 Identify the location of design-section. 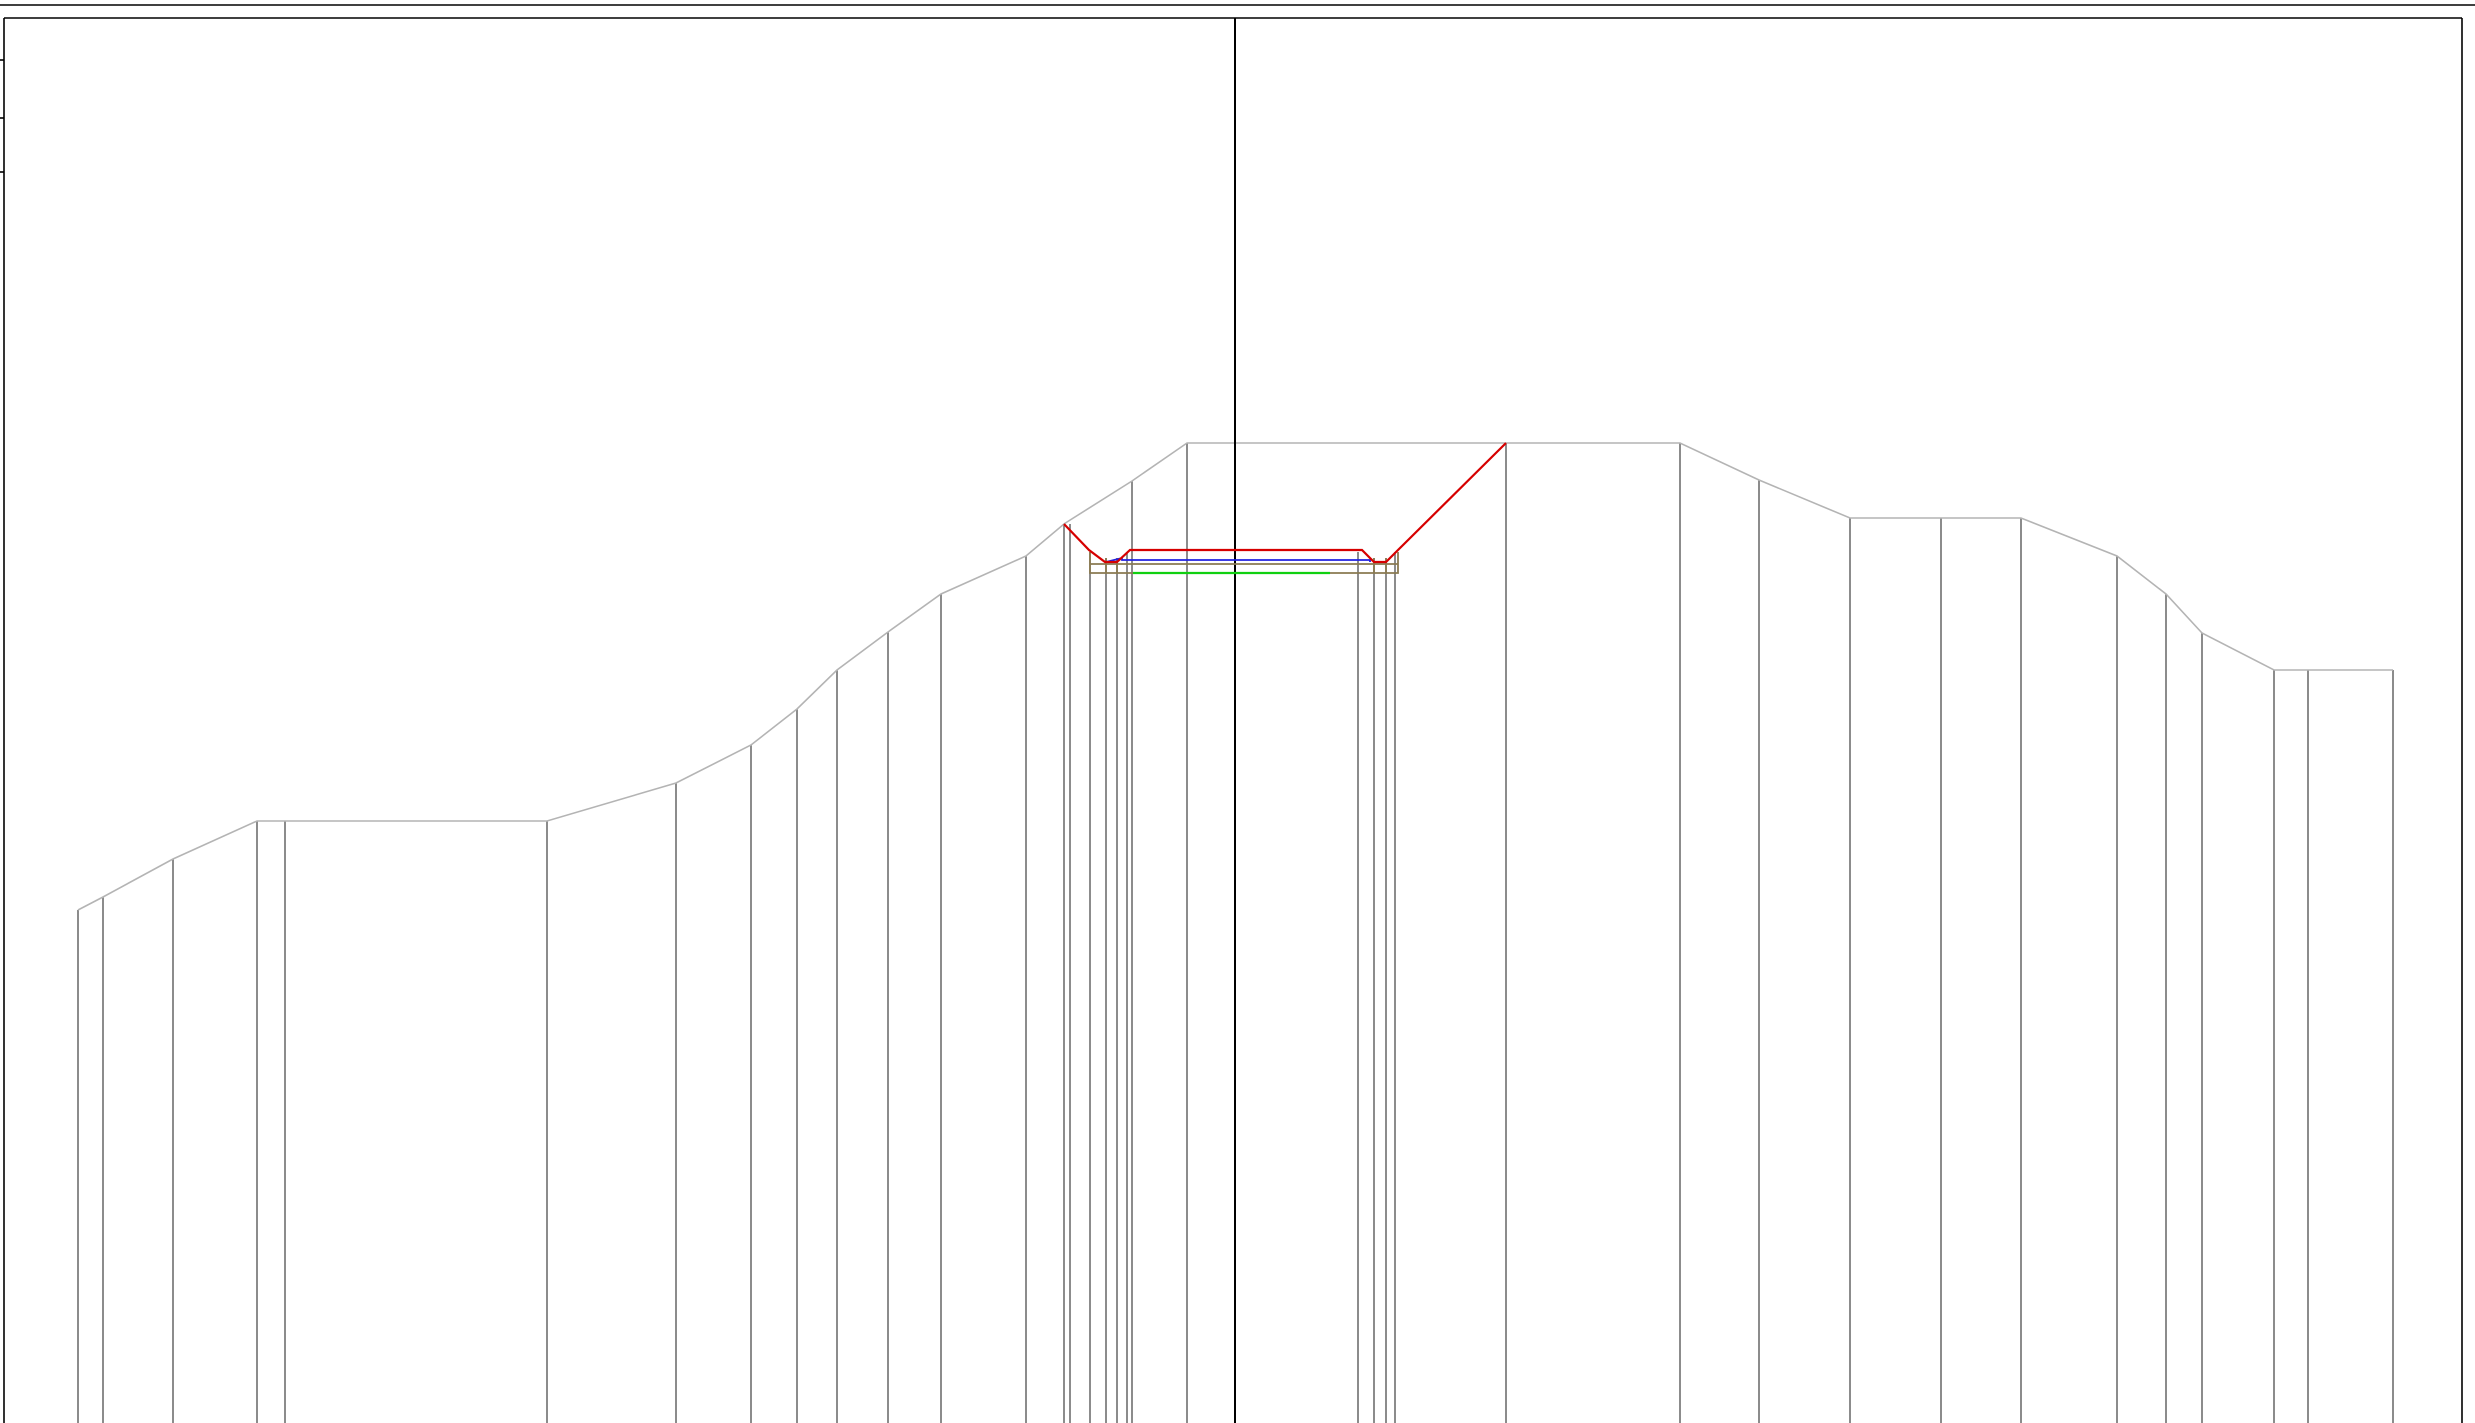
(1285, 508).